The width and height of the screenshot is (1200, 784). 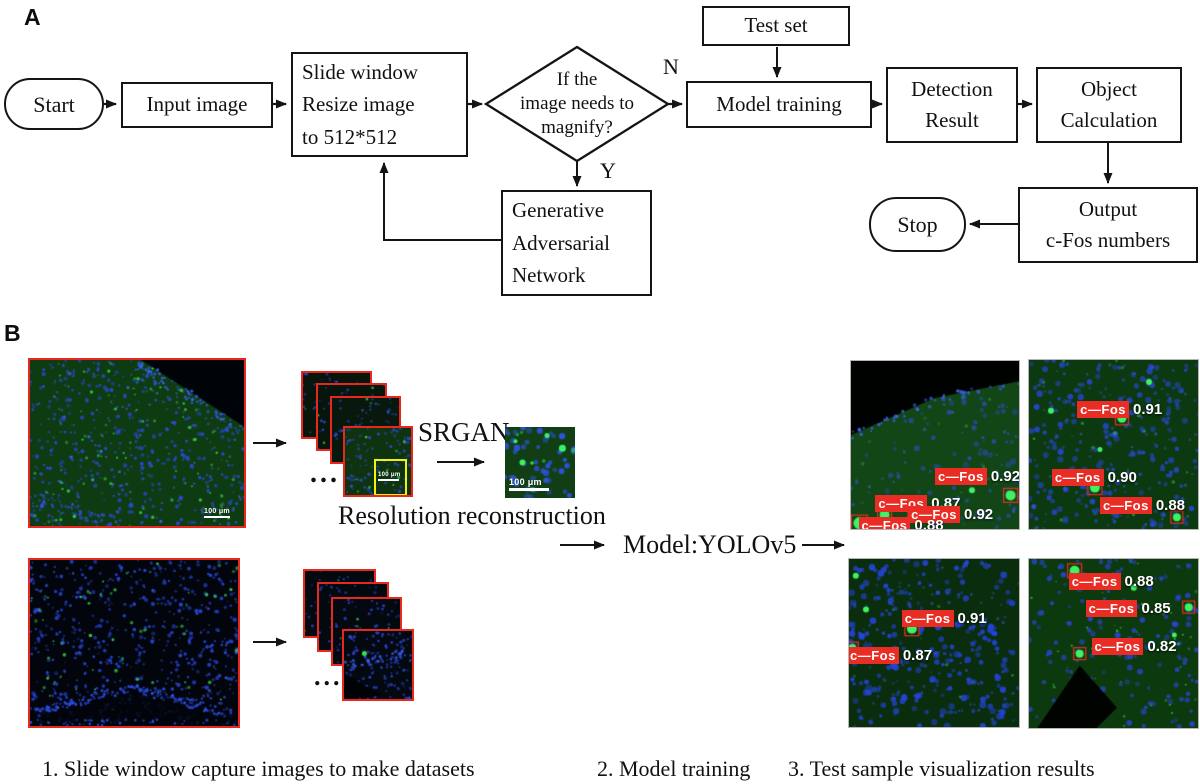 I want to click on crop-region-box: 100 μm, so click(x=390, y=477).